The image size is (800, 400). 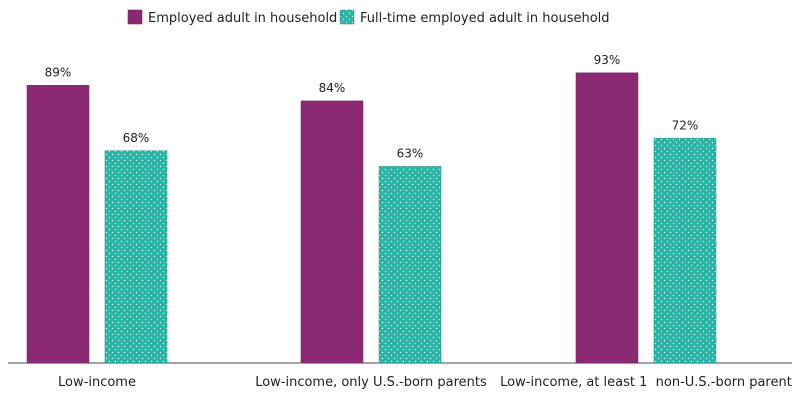 What do you see at coordinates (410, 153) in the screenshot?
I see `data-label-fulltime-only-us-born: 63%` at bounding box center [410, 153].